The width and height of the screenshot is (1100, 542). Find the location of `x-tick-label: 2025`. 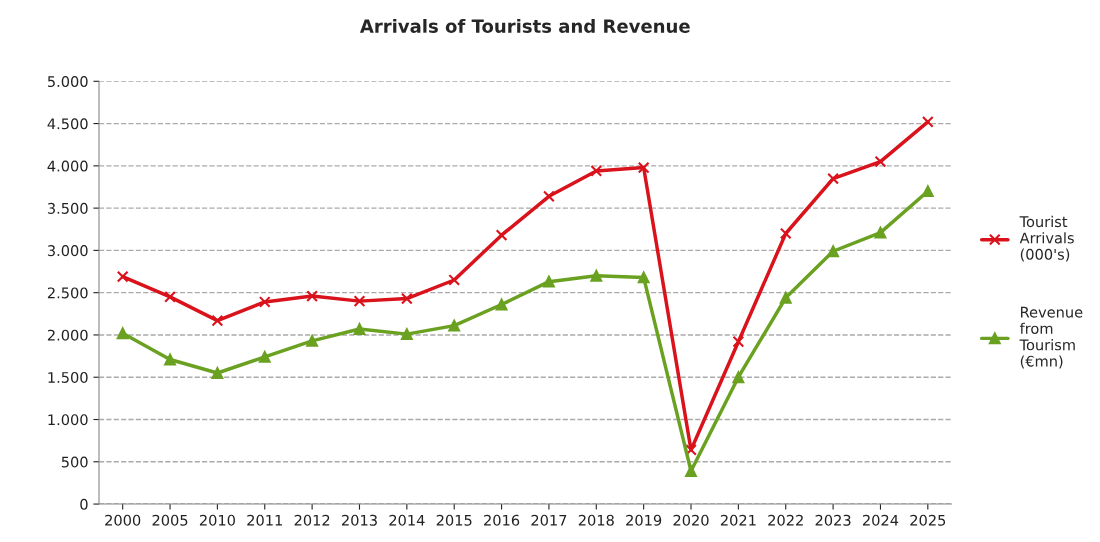

x-tick-label: 2025 is located at coordinates (928, 520).